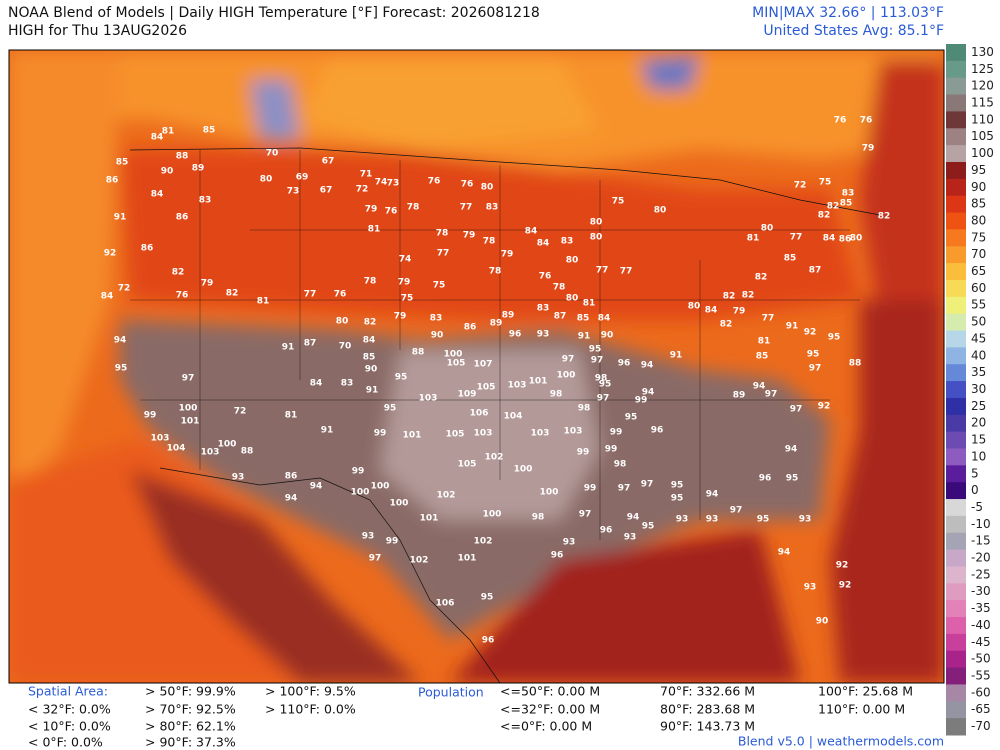 The width and height of the screenshot is (1000, 750). I want to click on colorbar-tick-label: 10, so click(978, 456).